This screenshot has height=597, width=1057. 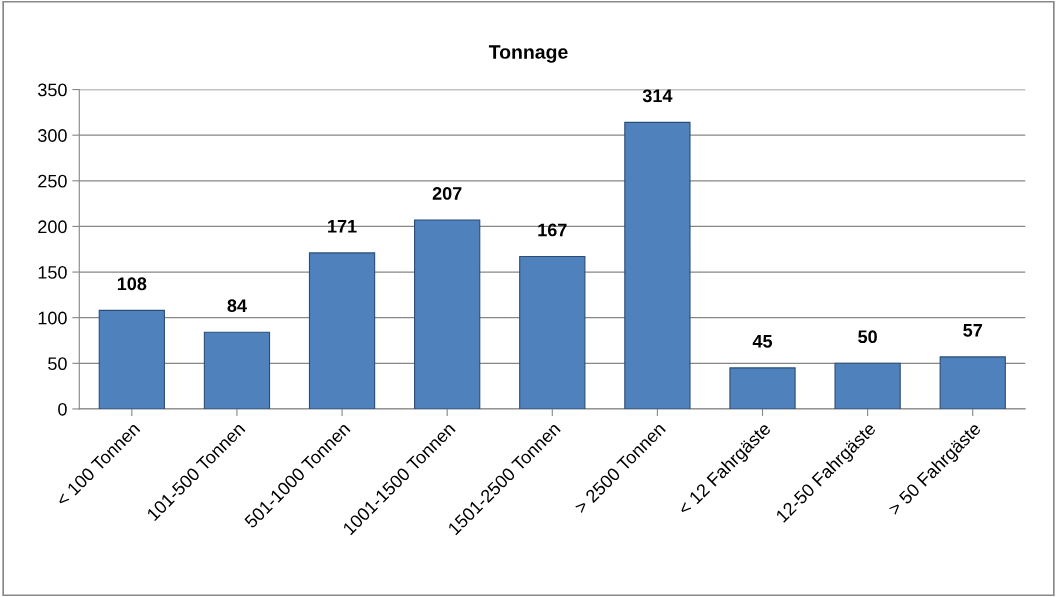 I want to click on data-label: 45, so click(x=762, y=341).